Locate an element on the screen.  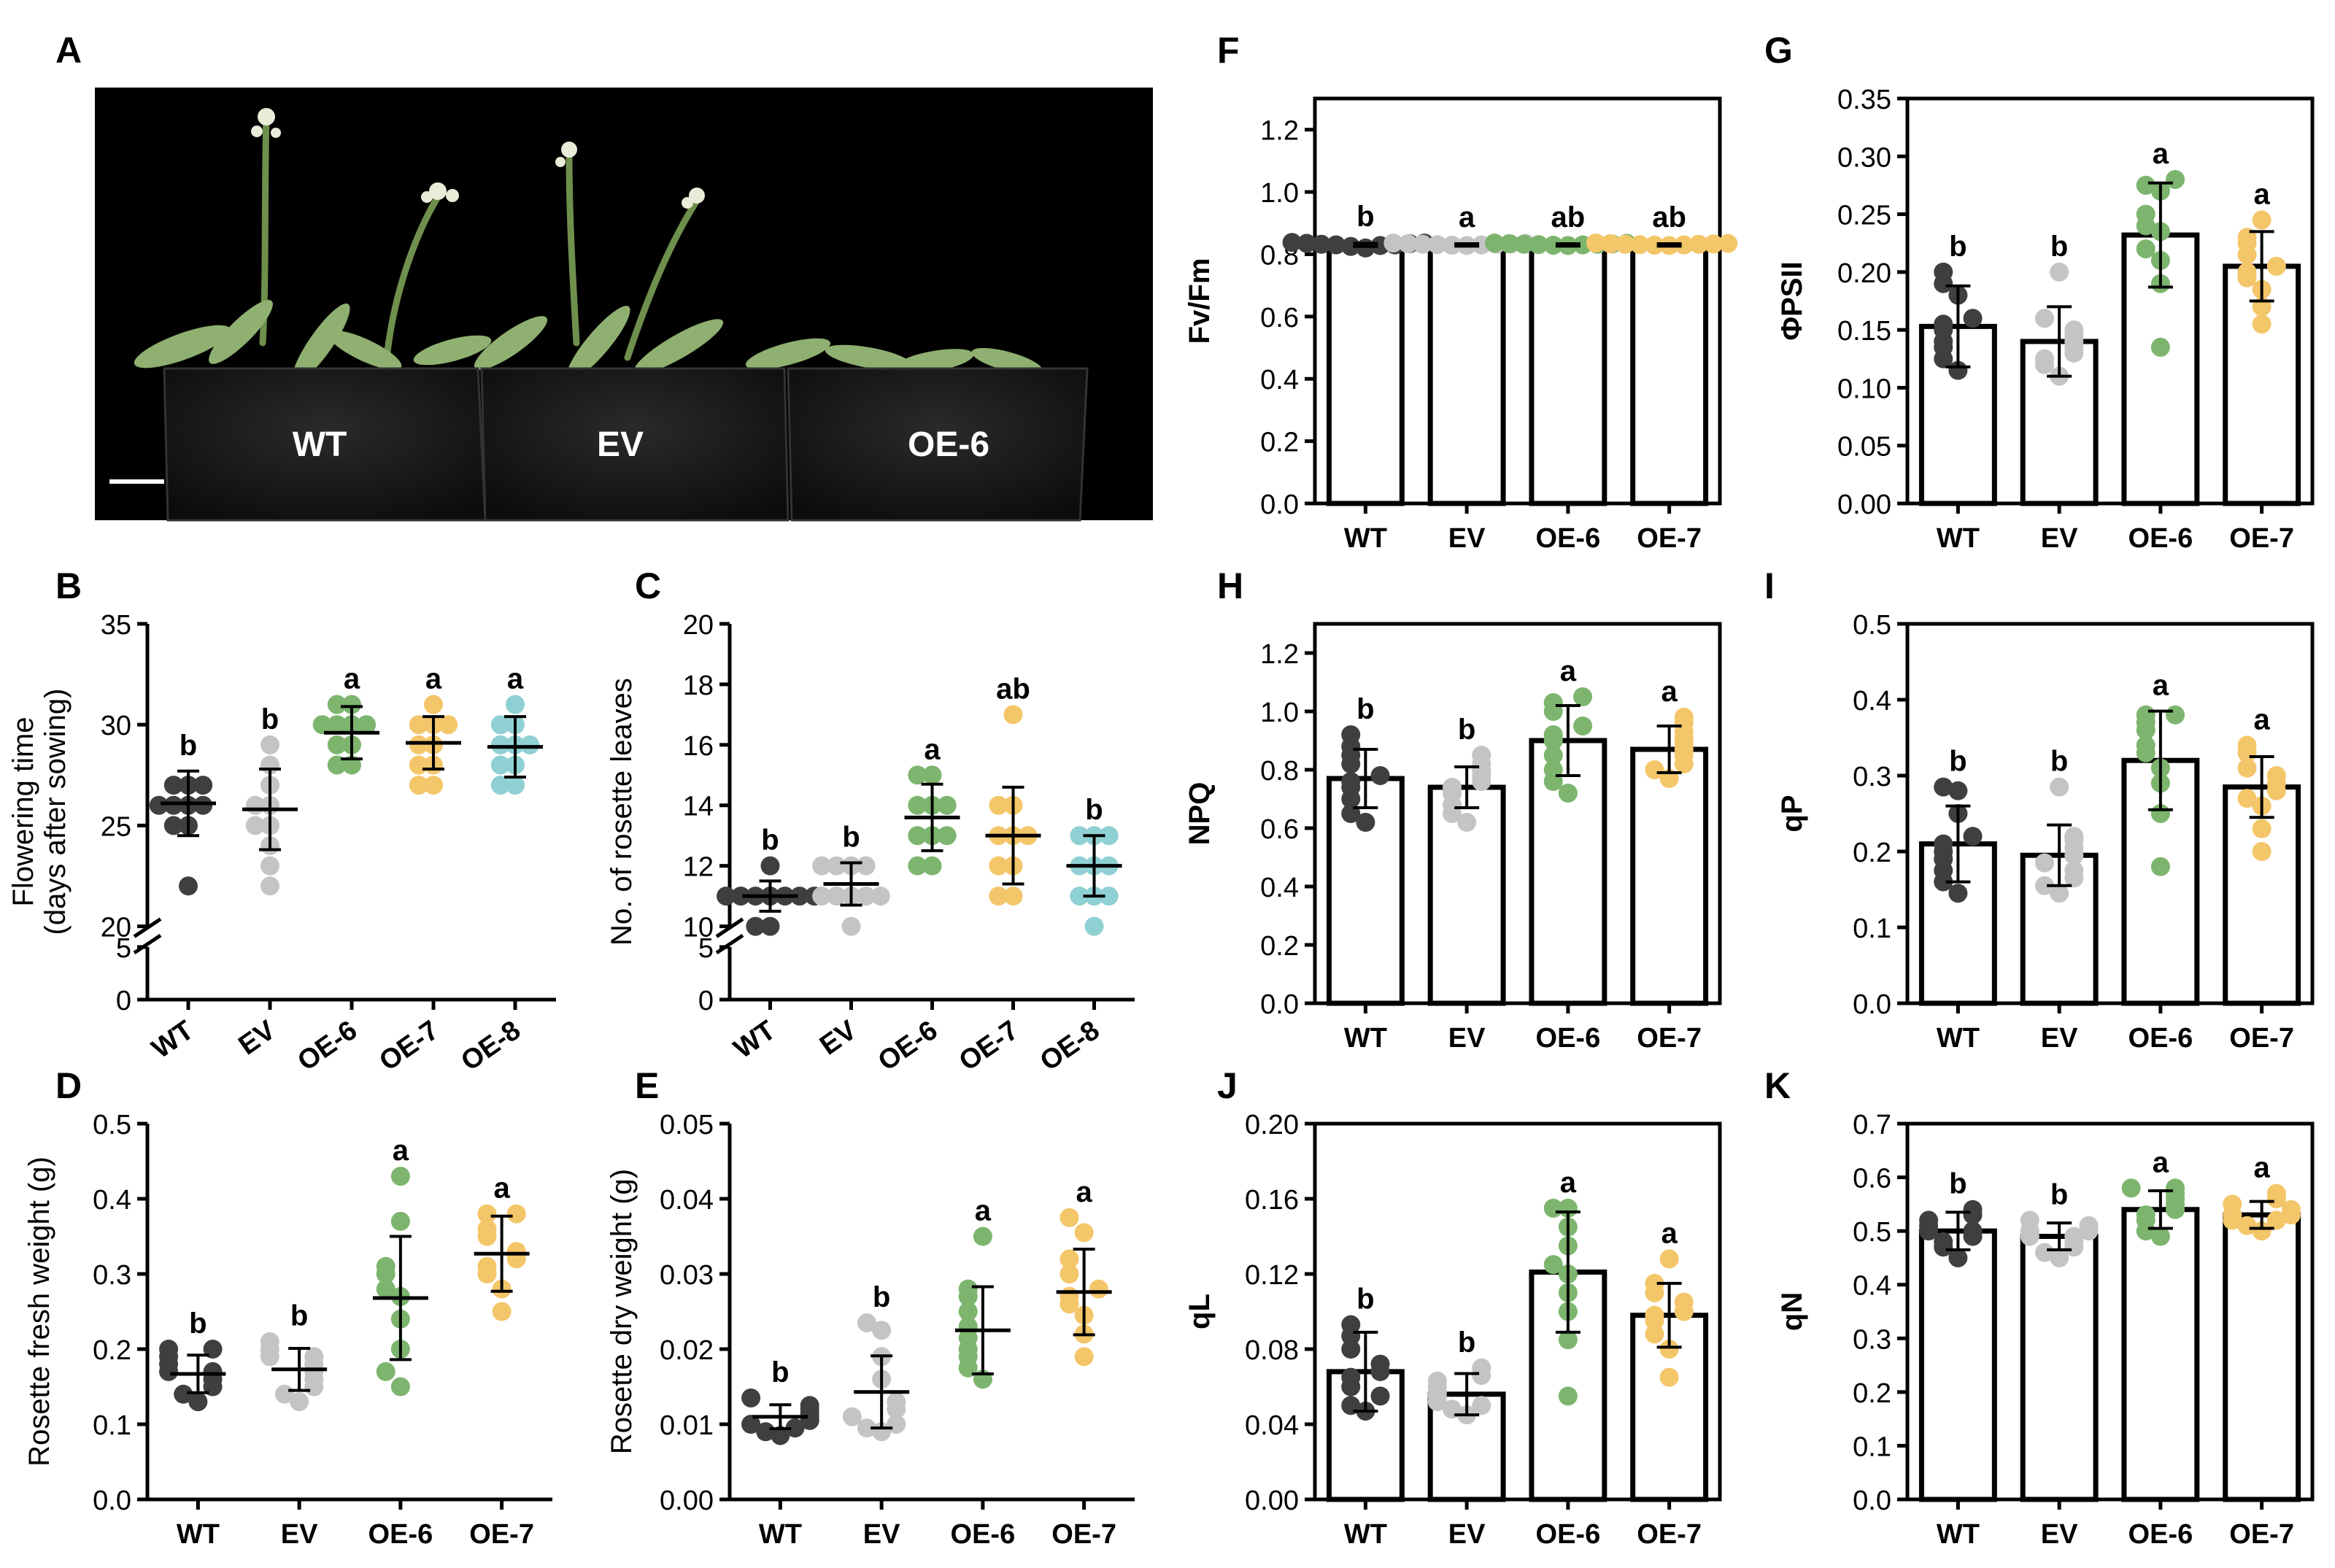
panel-letter-e: E is located at coordinates (647, 1085).